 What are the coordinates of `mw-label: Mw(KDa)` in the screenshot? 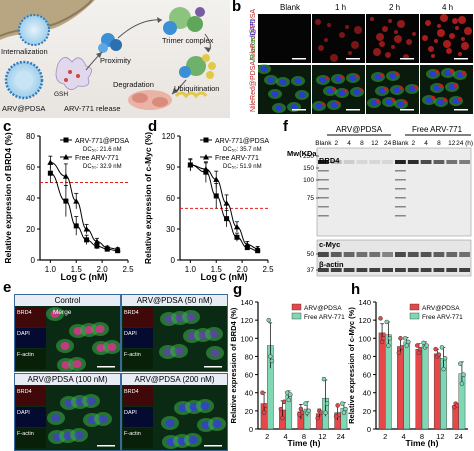 It's located at (303, 153).